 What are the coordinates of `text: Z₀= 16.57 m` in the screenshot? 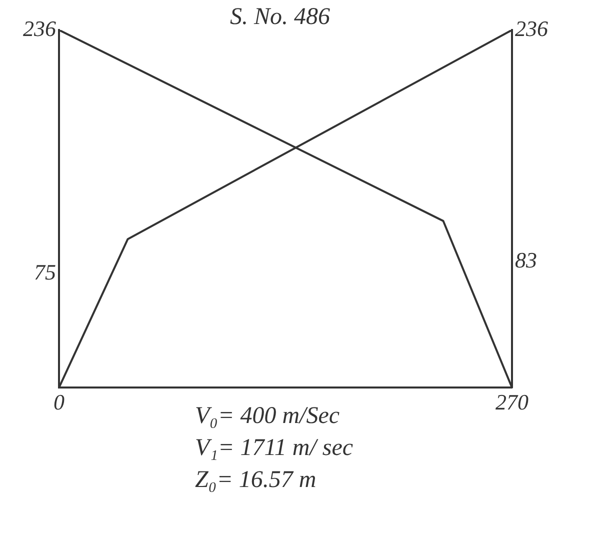 It's located at (256, 480).